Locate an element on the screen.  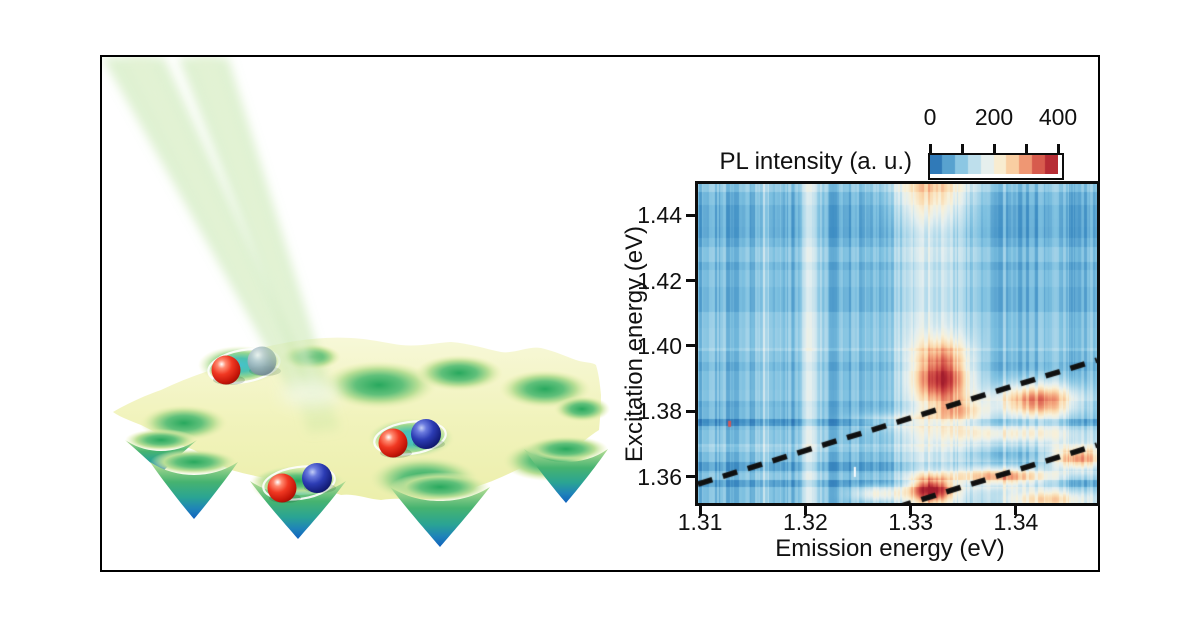
x-tick-label: 1.32 is located at coordinates (805, 522).